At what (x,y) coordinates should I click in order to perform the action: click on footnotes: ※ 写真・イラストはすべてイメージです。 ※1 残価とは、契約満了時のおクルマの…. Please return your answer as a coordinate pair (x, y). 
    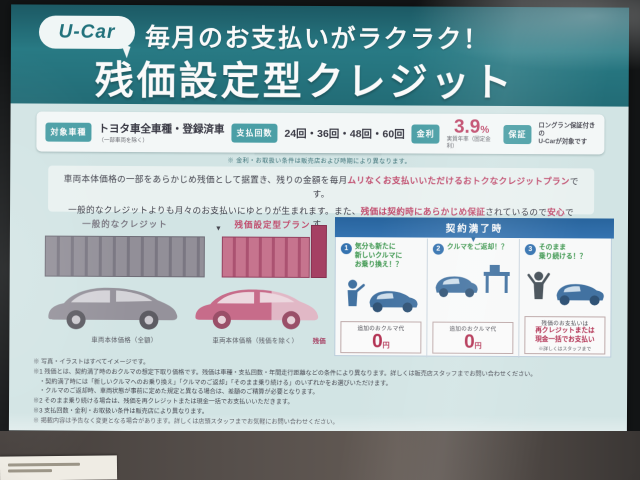
    Looking at the image, I should click on (319, 395).